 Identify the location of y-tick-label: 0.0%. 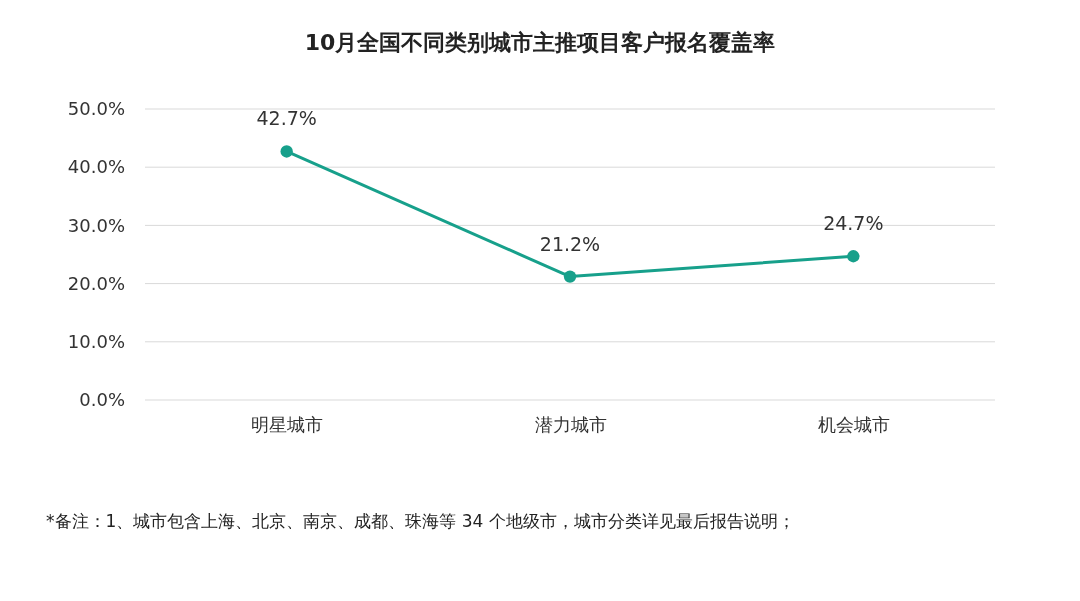
(102, 400).